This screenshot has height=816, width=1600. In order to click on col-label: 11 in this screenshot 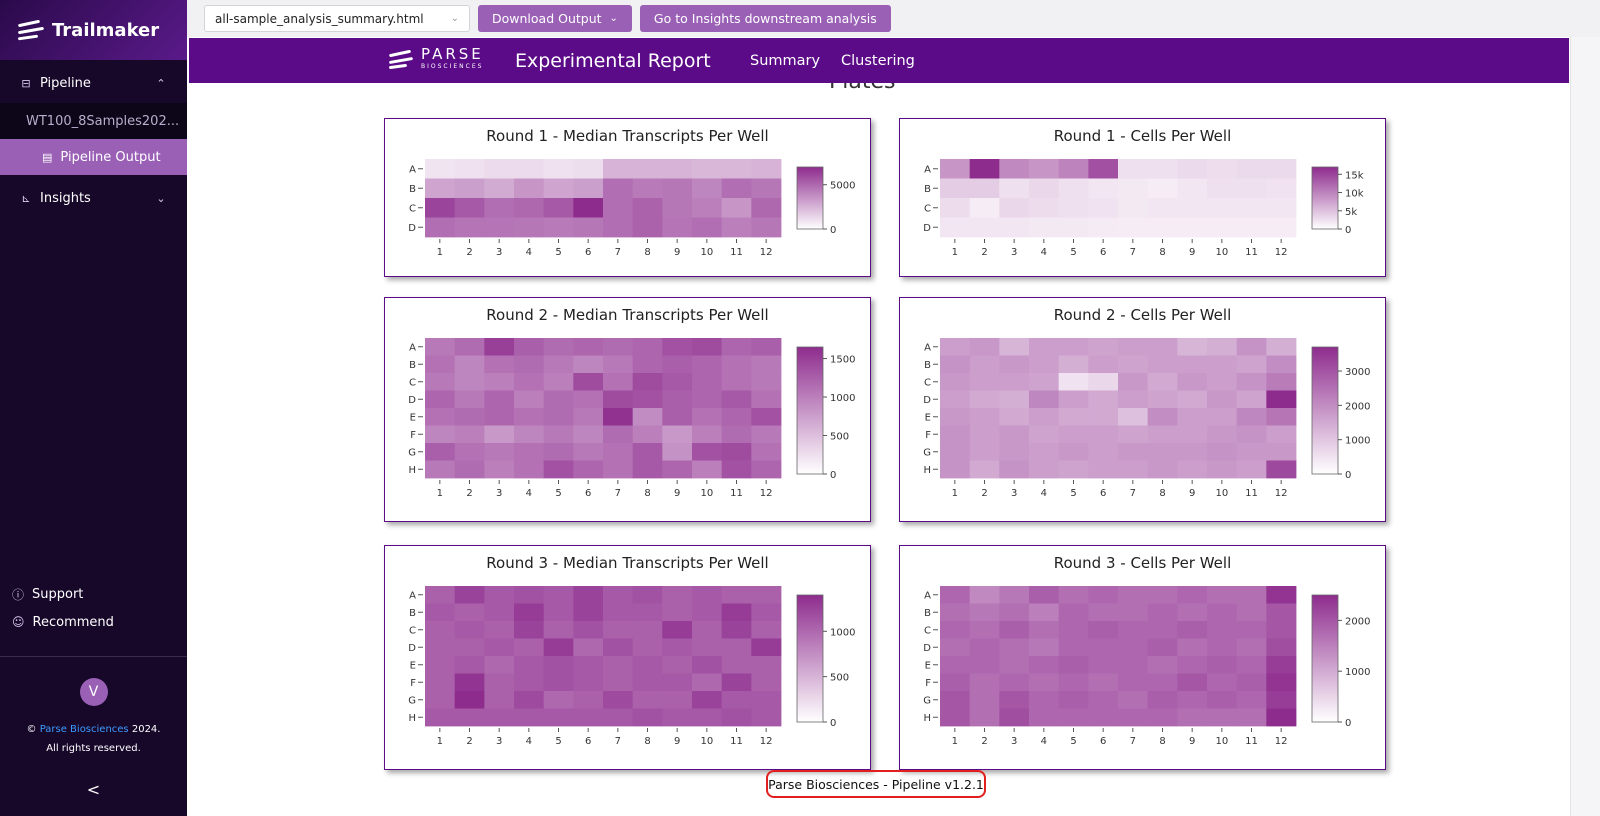, I will do `click(1251, 741)`.